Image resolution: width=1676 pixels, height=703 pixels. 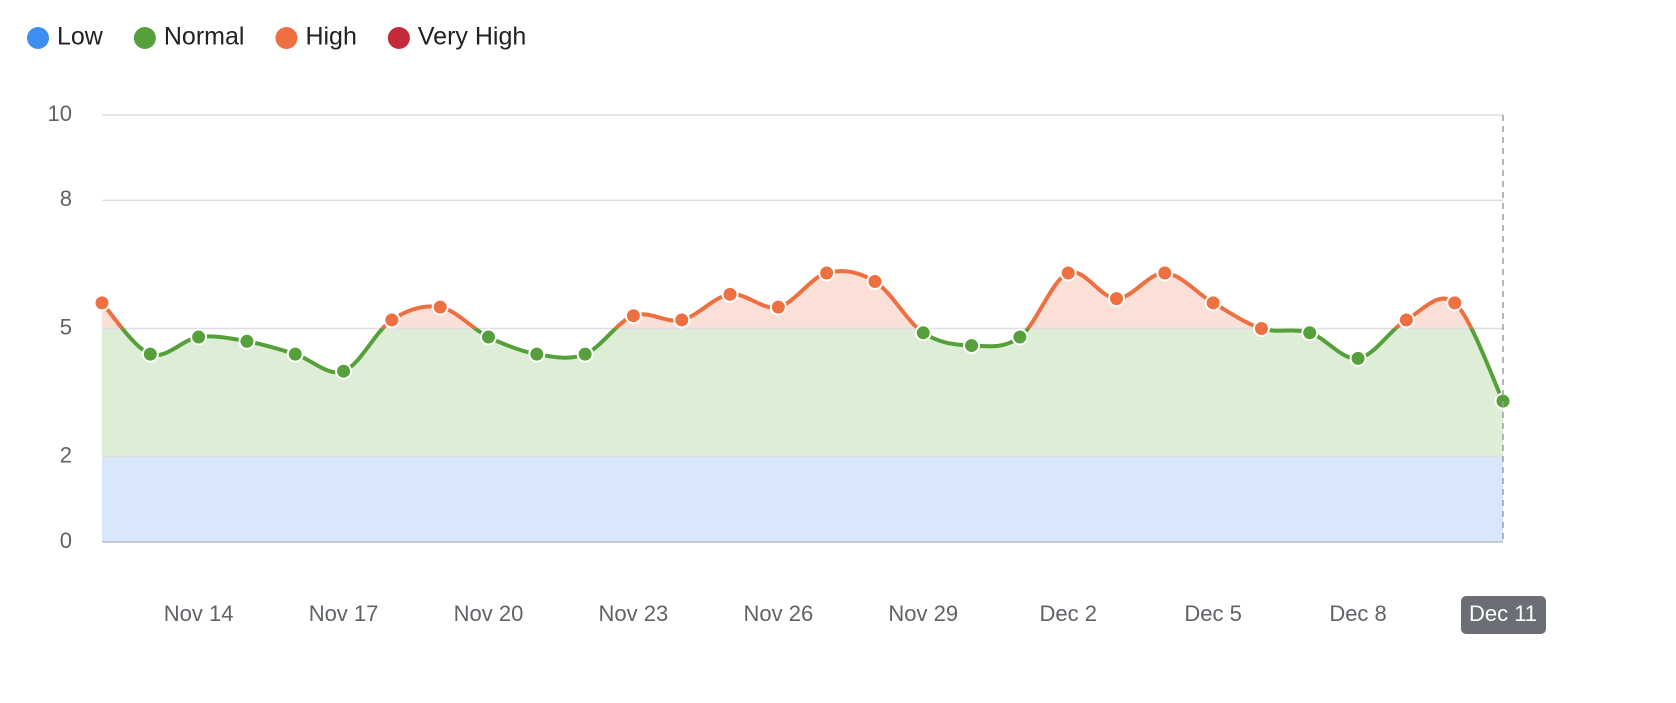 What do you see at coordinates (80, 37) in the screenshot?
I see `legend-label: Low` at bounding box center [80, 37].